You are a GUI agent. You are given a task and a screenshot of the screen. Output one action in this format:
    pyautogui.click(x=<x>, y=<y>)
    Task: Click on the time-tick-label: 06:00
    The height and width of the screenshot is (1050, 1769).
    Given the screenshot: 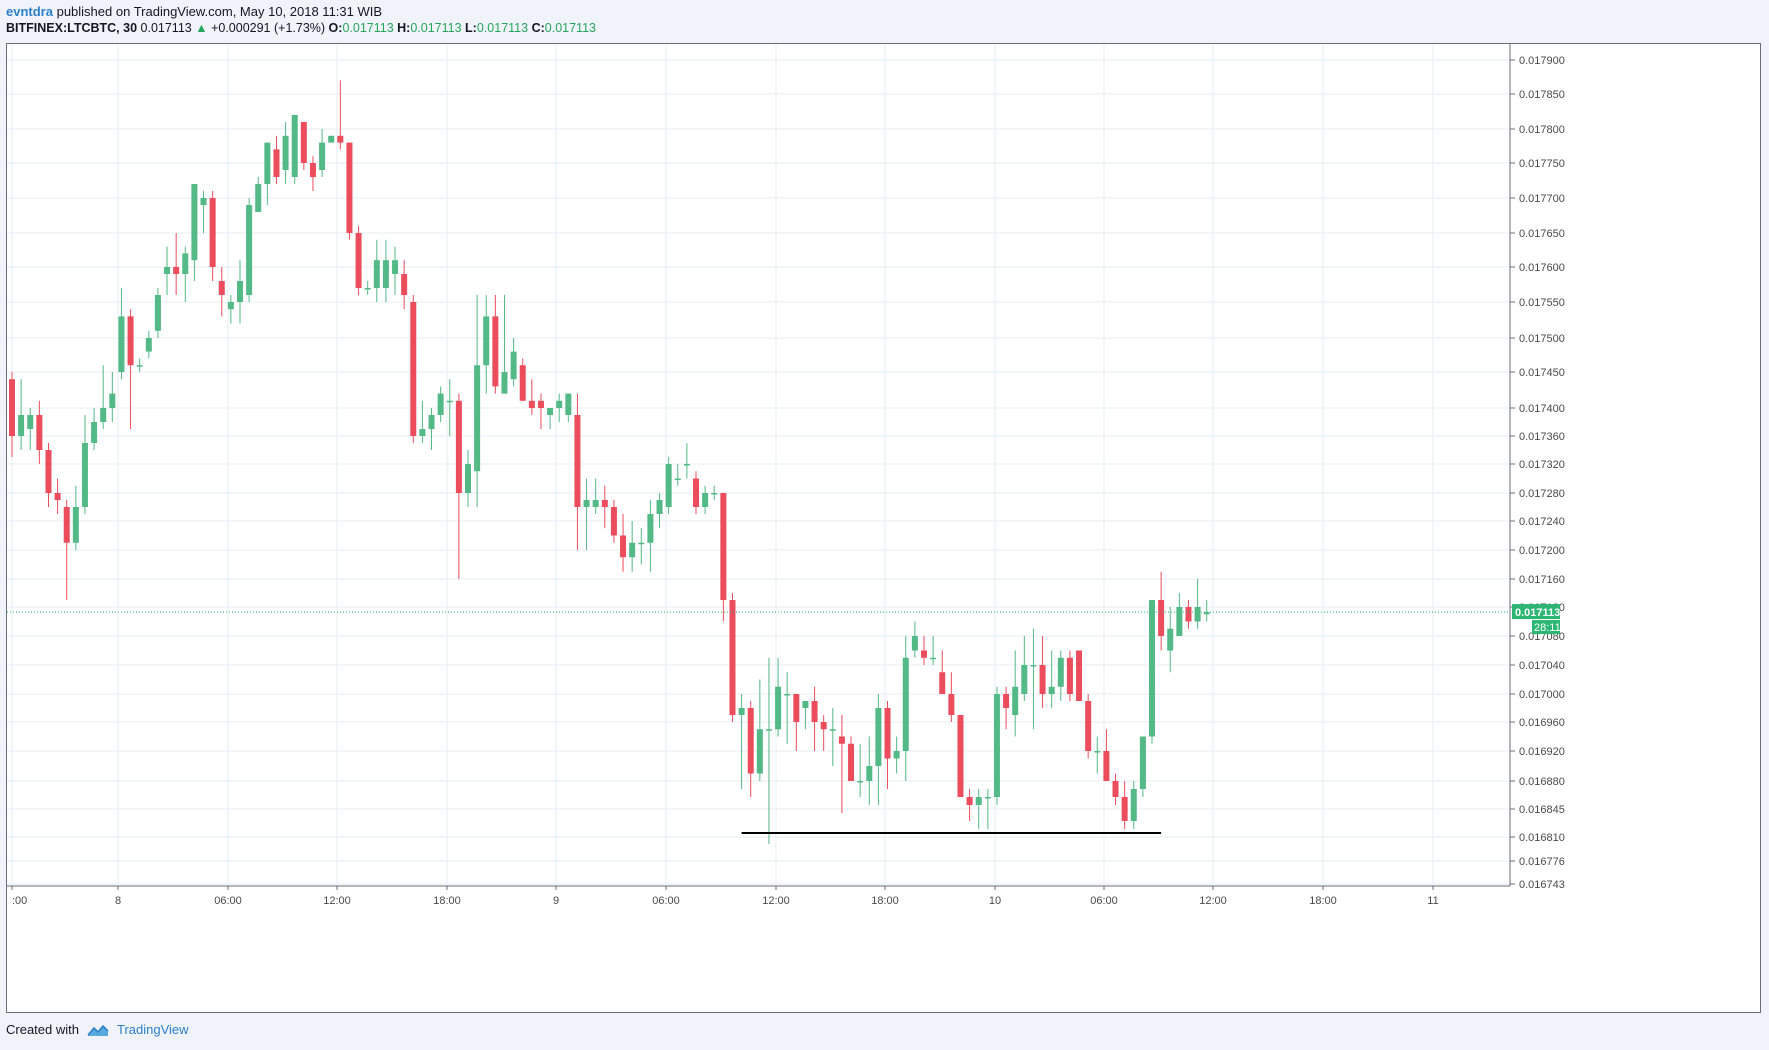 What is the action you would take?
    pyautogui.click(x=666, y=901)
    